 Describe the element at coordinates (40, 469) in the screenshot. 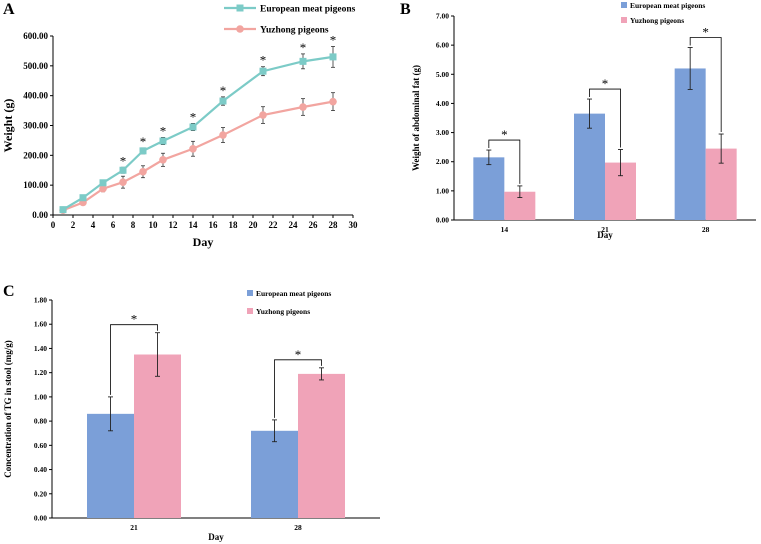

I see `y-tick-label: 0.40` at that location.